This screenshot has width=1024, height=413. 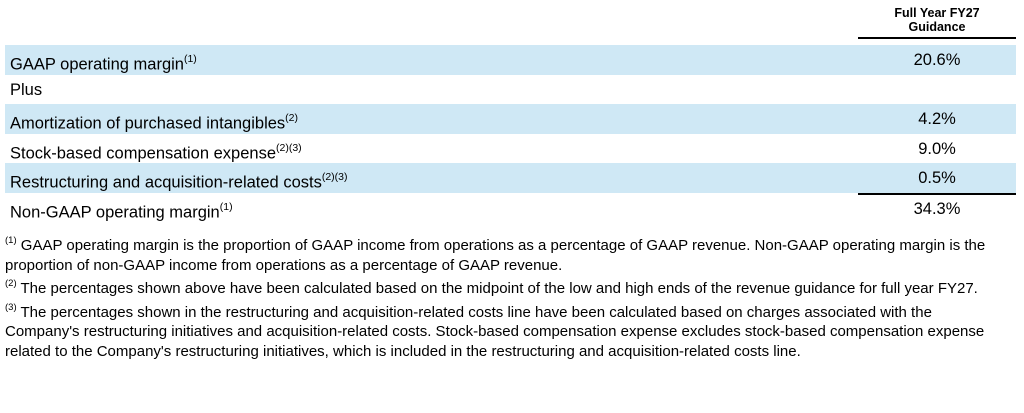 What do you see at coordinates (937, 178) in the screenshot?
I see `row-value: 0.5%` at bounding box center [937, 178].